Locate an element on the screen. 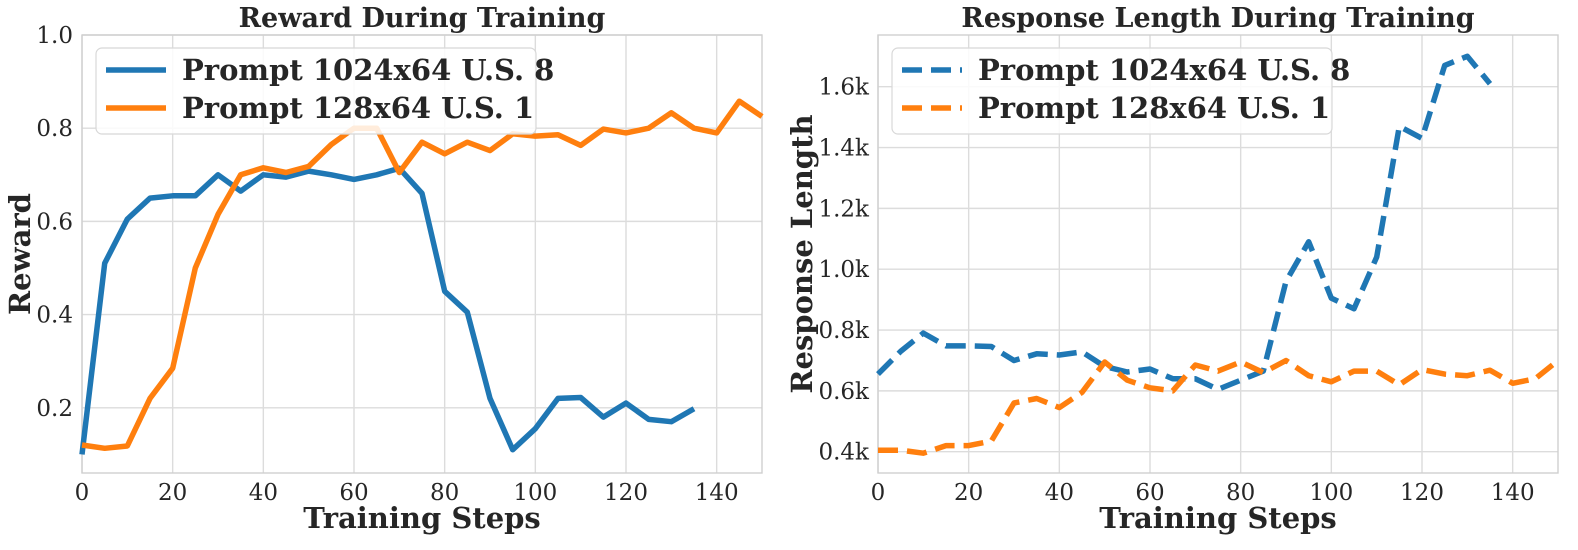 Image resolution: width=1578 pixels, height=550 pixels. series-line-prompt-128x64 is located at coordinates (1219, 406).